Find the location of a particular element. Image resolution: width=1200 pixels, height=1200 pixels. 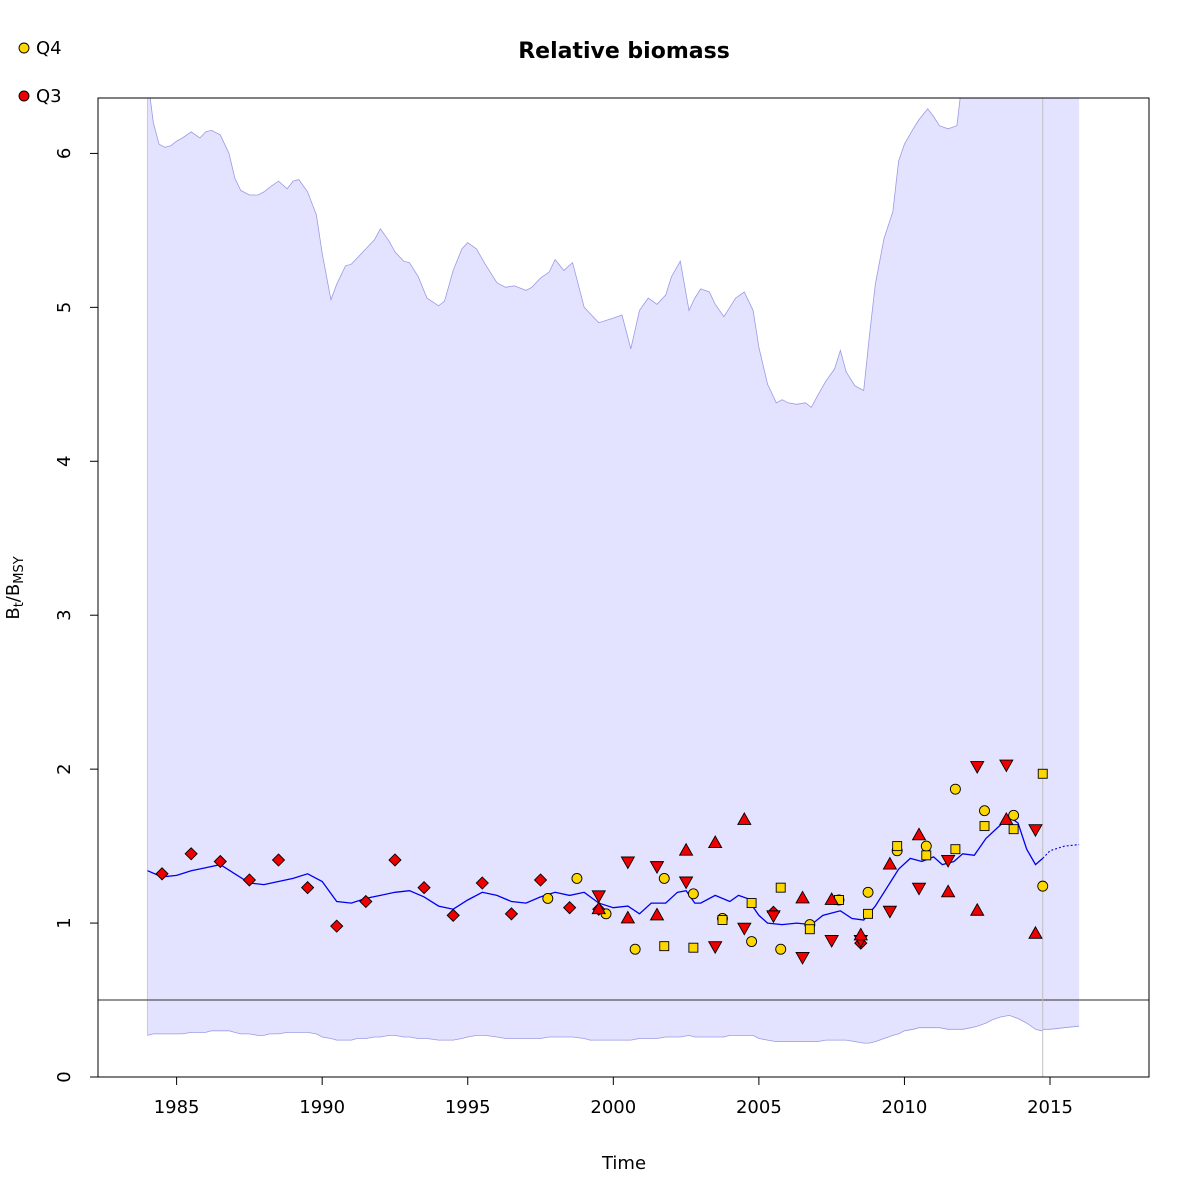

y-tick-label: 6 is located at coordinates (64, 153).